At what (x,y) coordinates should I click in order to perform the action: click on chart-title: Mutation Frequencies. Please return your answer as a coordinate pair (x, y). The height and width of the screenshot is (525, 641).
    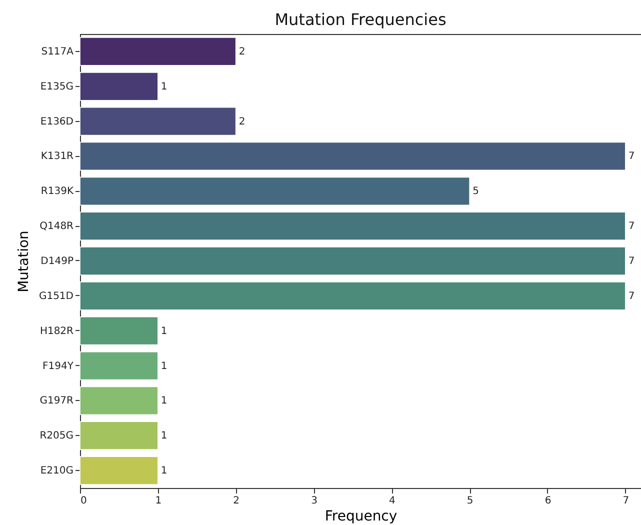
    Looking at the image, I should click on (360, 19).